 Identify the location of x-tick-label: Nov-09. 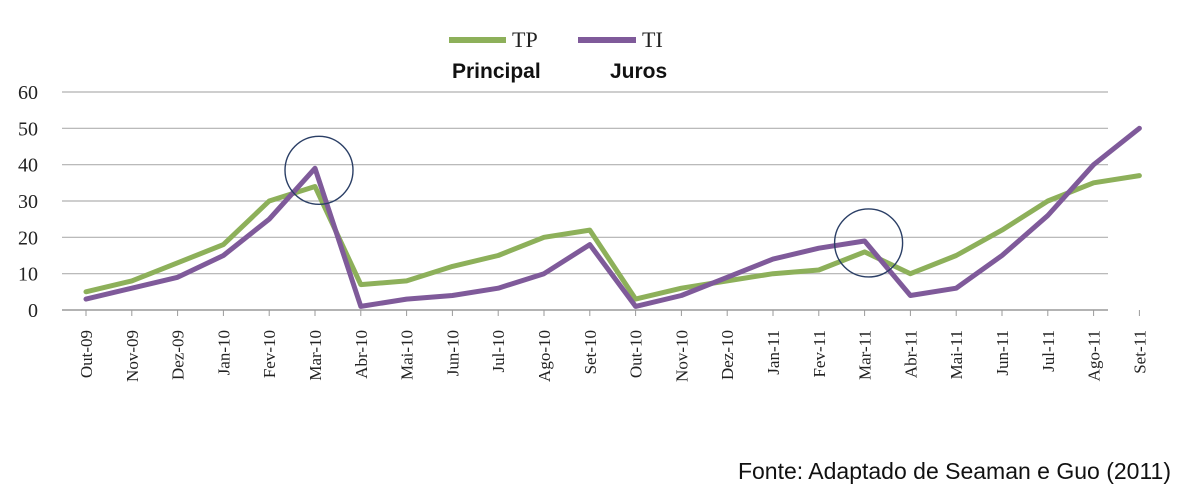
(132, 356).